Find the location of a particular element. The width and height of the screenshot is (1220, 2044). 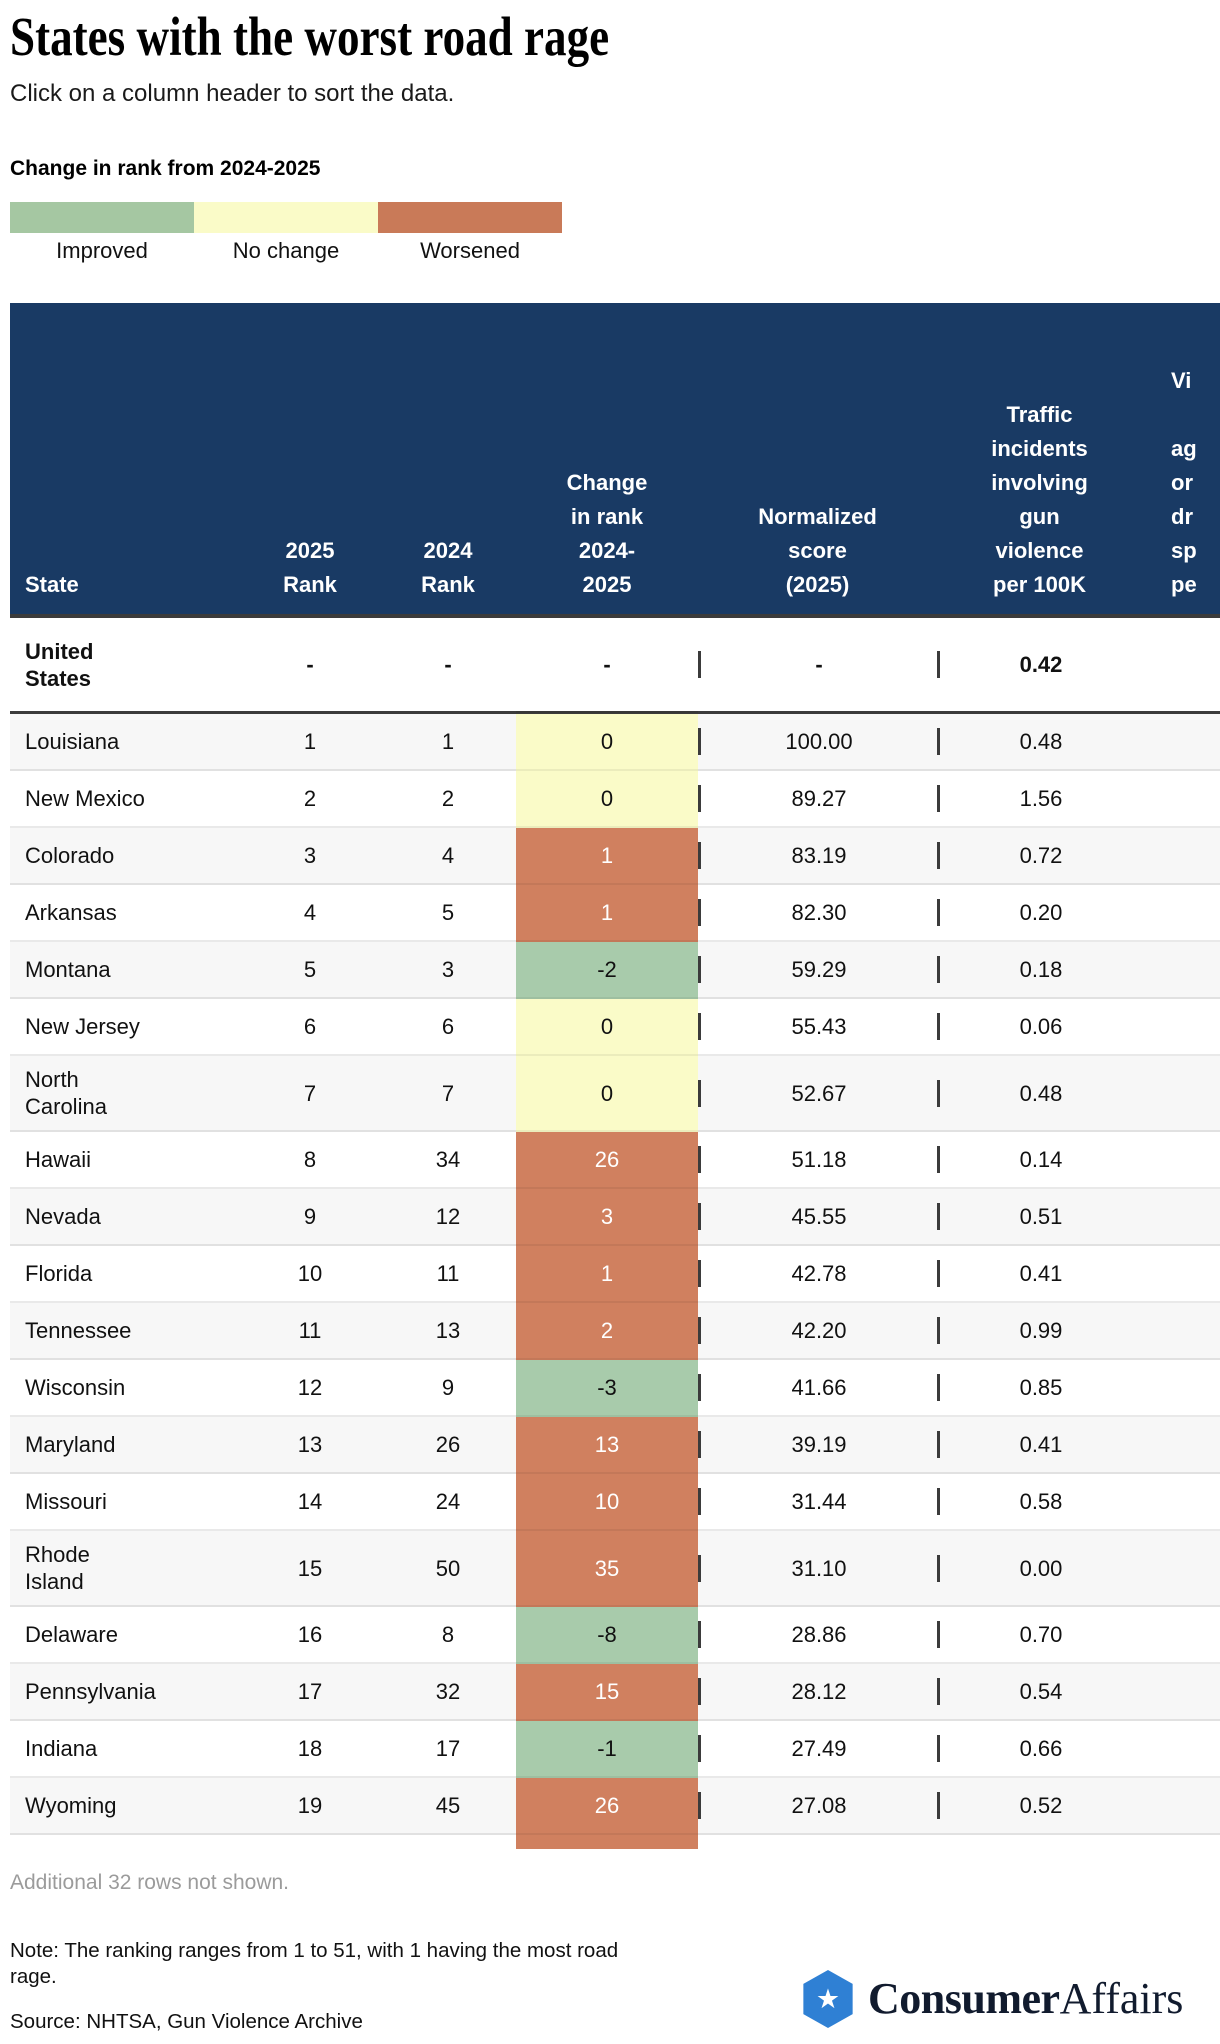

column-header-score: Normalized score (2025) is located at coordinates (817, 550).